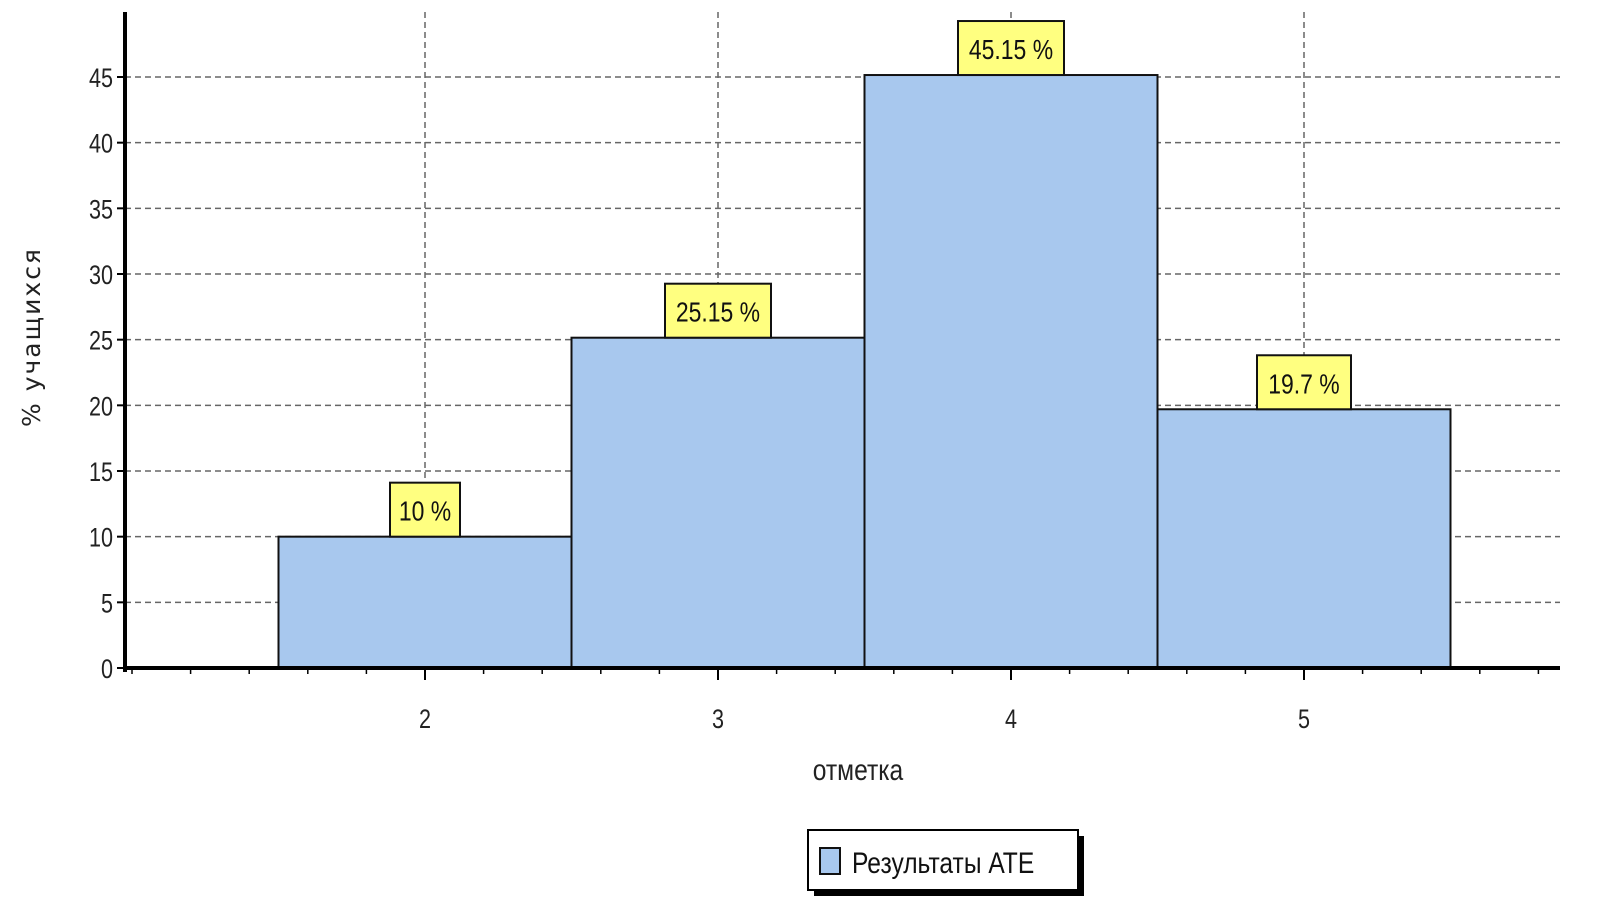 This screenshot has height=901, width=1605. I want to click on data-label: 19.7 %, so click(1303, 384).